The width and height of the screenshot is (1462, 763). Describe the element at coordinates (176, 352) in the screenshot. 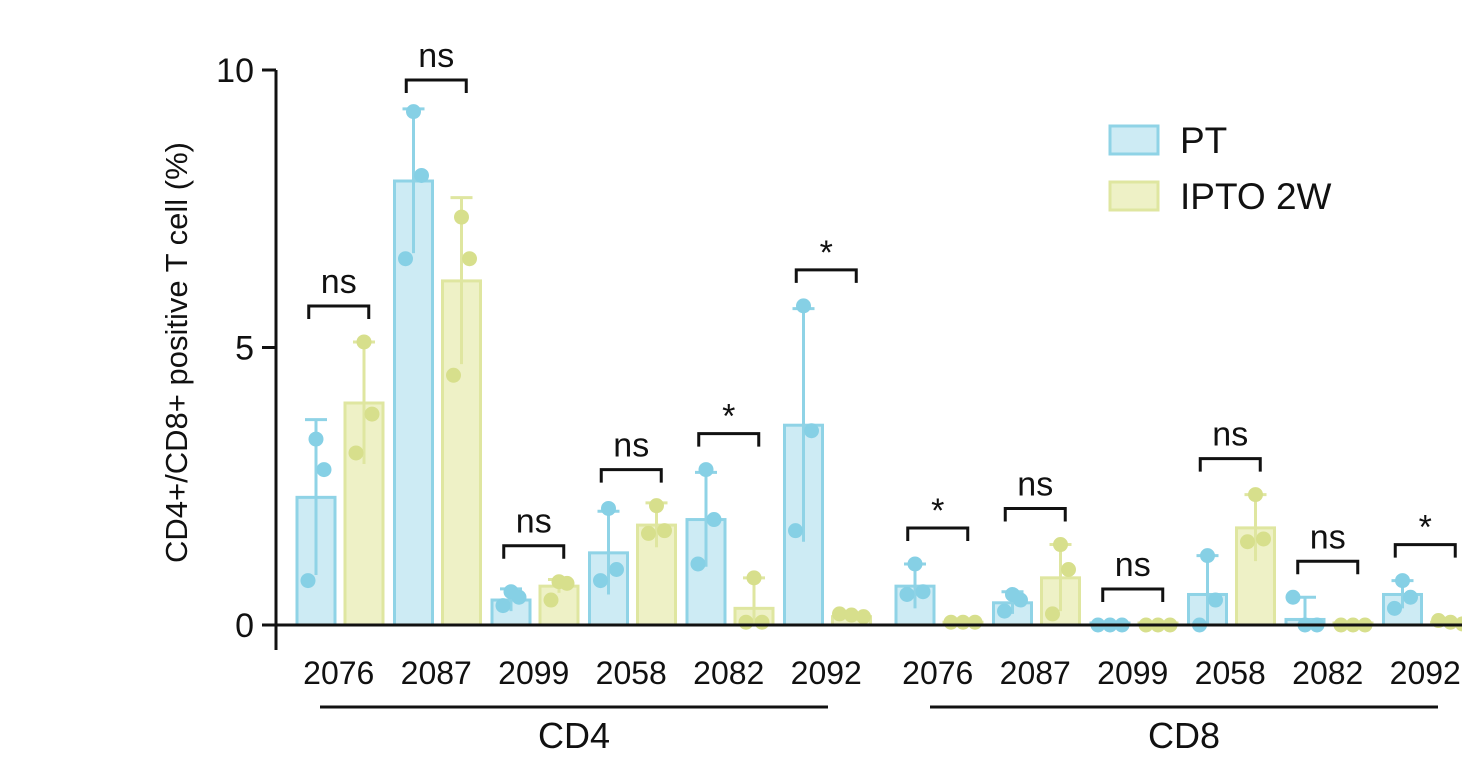

I see `y-axis-label: CD4+/CD8+ positive T cell (%)` at that location.